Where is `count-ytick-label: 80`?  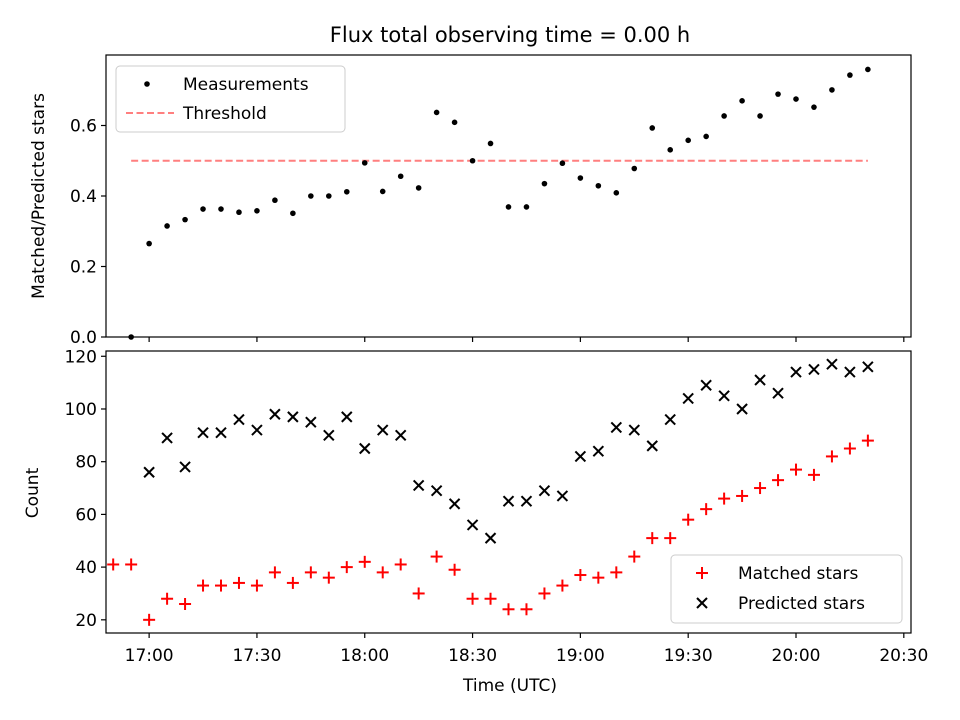
count-ytick-label: 80 is located at coordinates (86, 463).